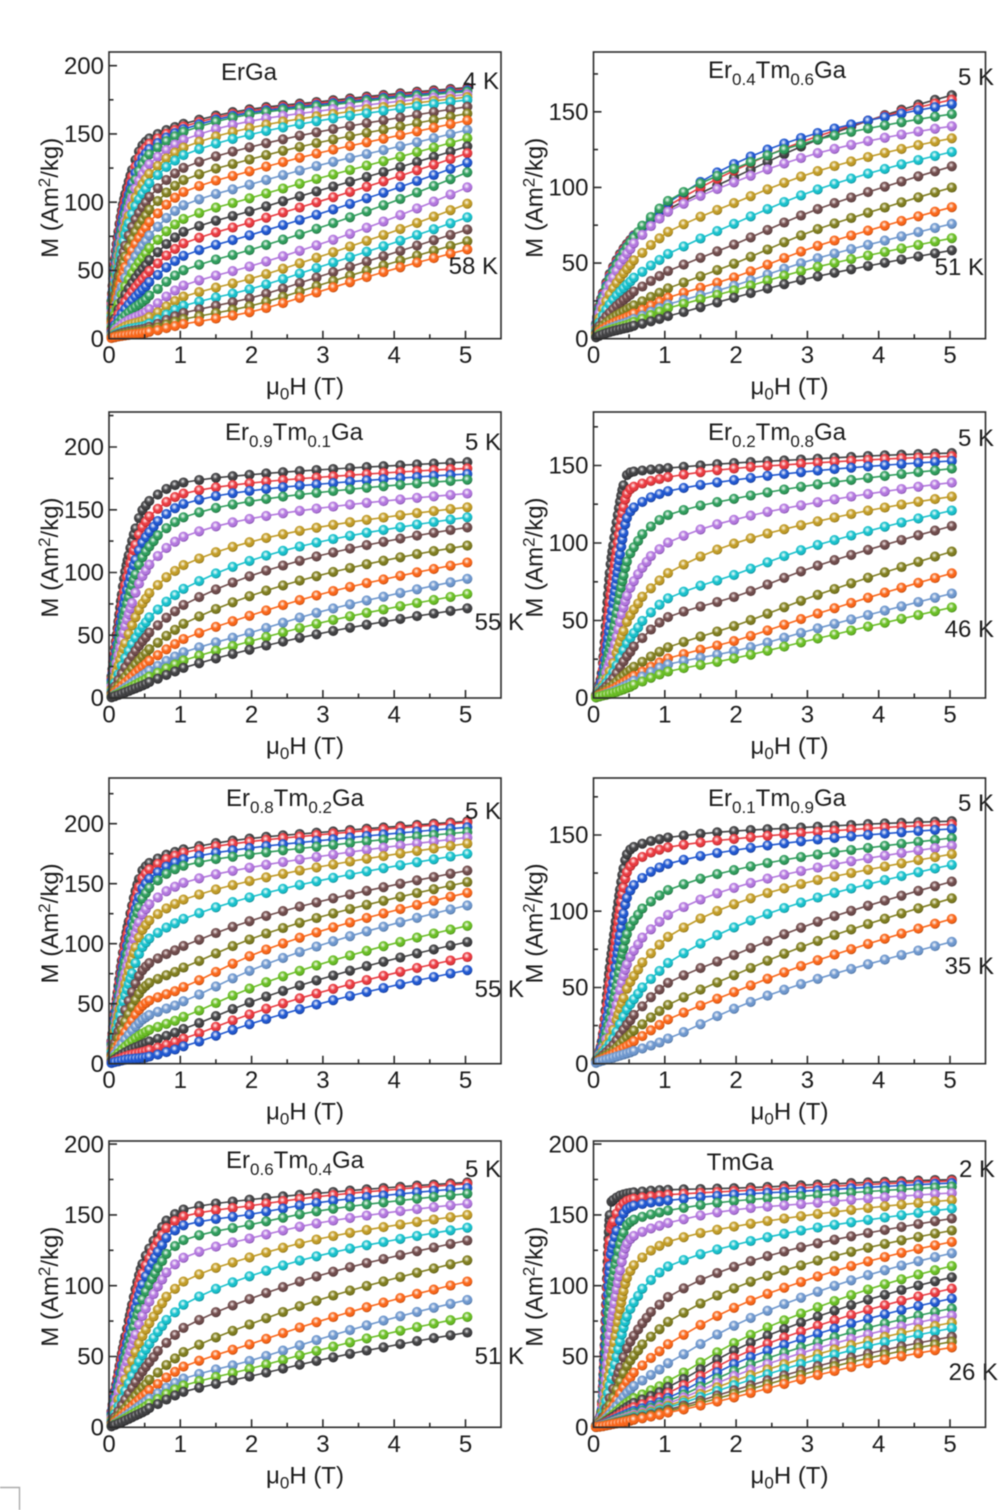 Image resolution: width=1000 pixels, height=1510 pixels. Describe the element at coordinates (295, 1163) in the screenshot. I see `svg-text: Er0.6​Tm0.4​Ga` at that location.